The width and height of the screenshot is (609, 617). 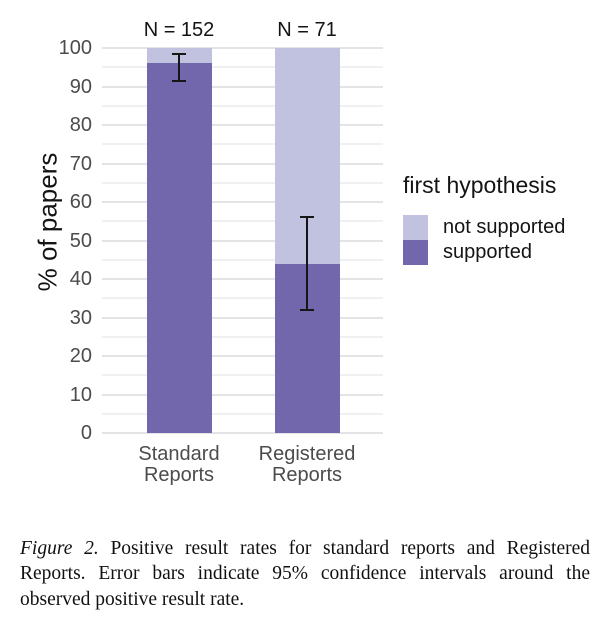 What do you see at coordinates (80, 202) in the screenshot?
I see `y-tick-label: 60` at bounding box center [80, 202].